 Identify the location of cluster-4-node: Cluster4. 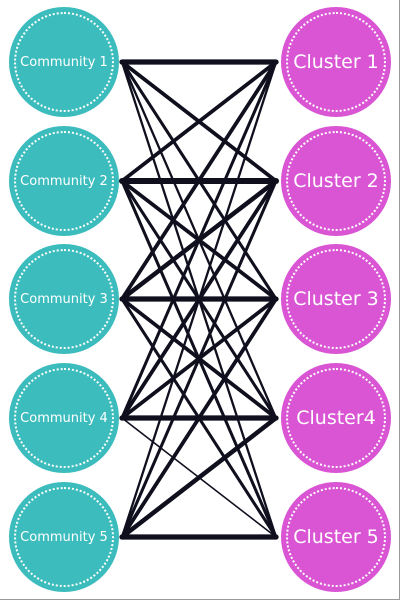
(336, 418).